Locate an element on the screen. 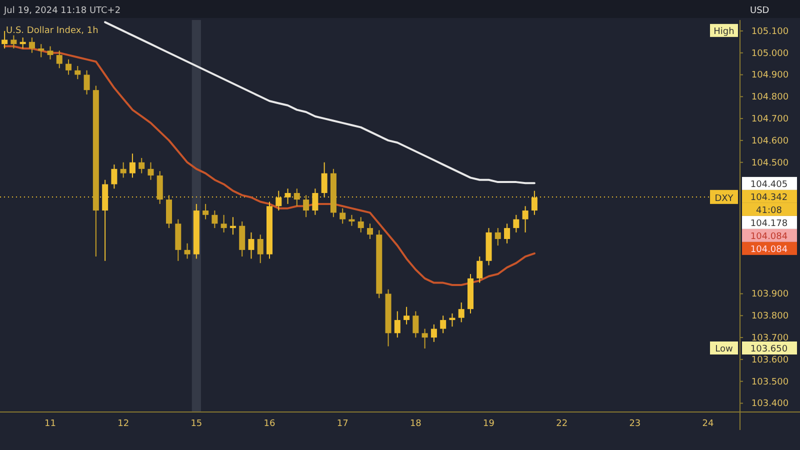  x-tick-label: 12 is located at coordinates (124, 424).